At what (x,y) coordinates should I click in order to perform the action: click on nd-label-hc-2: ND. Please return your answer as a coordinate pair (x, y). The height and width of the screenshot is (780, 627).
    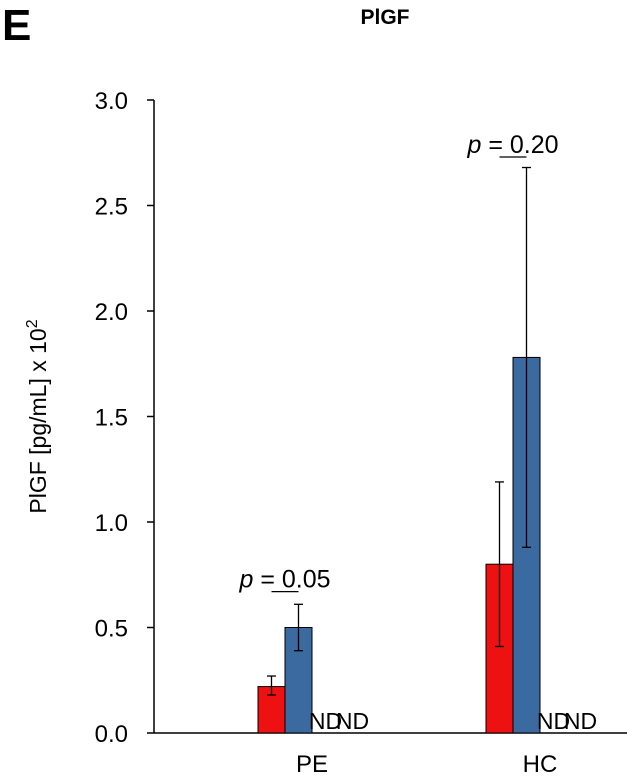
    Looking at the image, I should click on (553, 721).